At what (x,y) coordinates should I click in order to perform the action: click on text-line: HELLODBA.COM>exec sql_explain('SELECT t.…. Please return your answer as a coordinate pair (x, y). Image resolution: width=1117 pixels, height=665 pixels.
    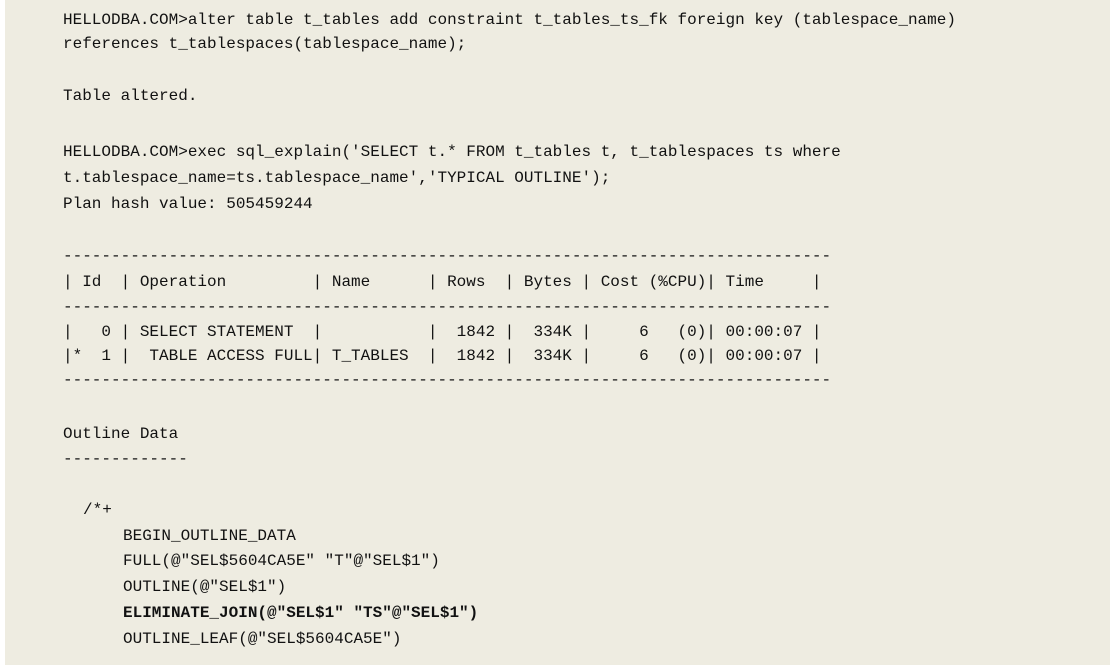
    Looking at the image, I should click on (452, 152).